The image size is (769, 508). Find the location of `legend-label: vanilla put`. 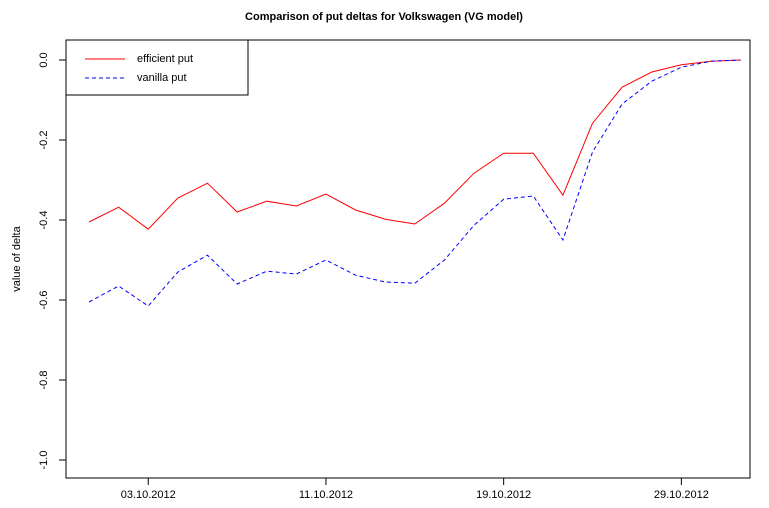

legend-label: vanilla put is located at coordinates (162, 78).